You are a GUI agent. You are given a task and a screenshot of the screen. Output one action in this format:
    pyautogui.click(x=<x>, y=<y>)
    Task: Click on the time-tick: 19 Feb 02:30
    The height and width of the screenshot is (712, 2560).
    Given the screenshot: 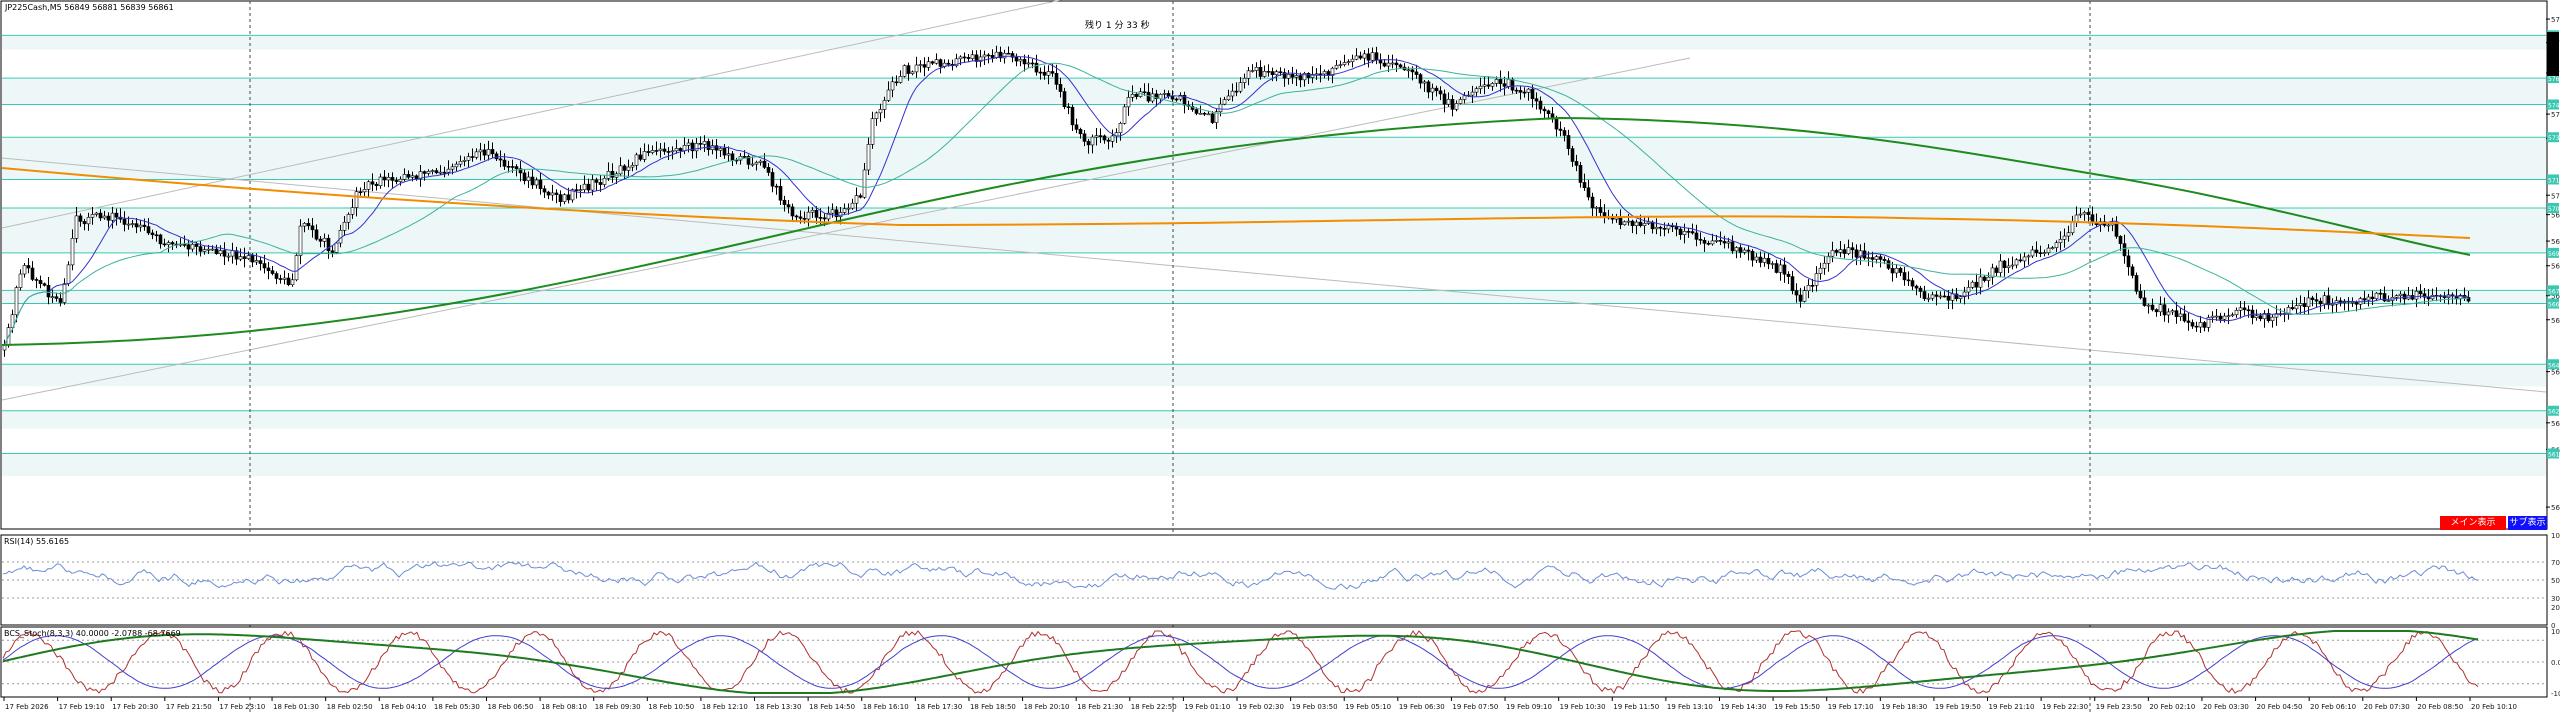 What is the action you would take?
    pyautogui.click(x=1261, y=707)
    